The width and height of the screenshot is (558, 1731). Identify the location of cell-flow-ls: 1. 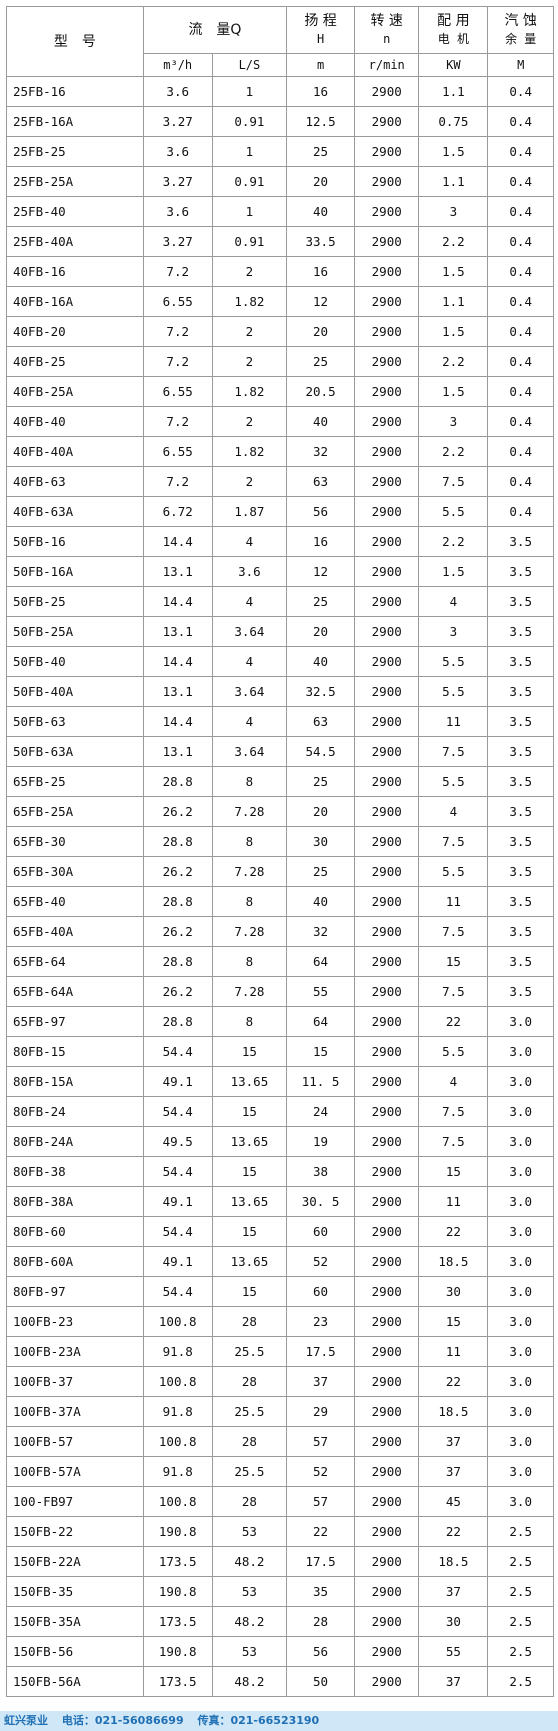
(249, 211).